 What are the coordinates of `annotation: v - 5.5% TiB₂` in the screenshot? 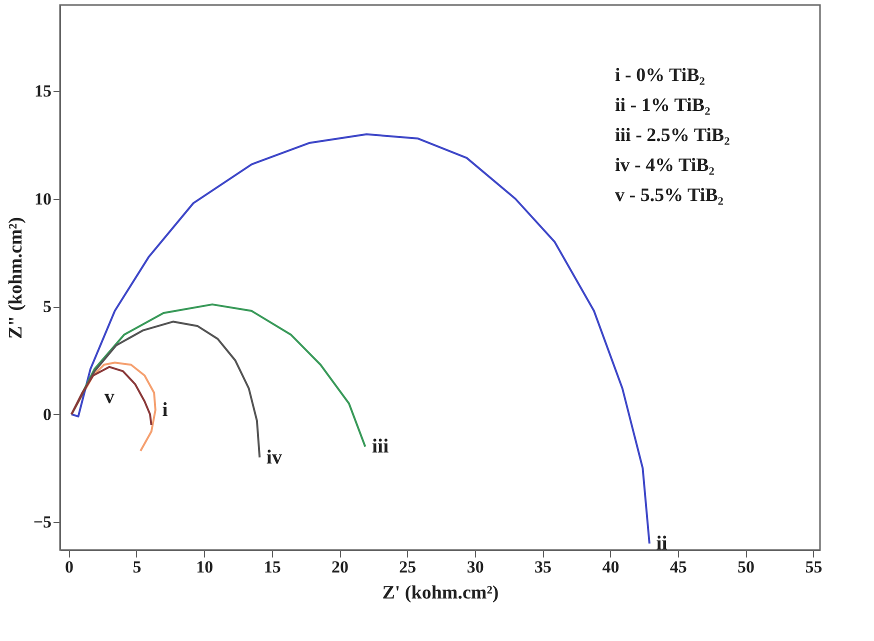 It's located at (669, 195).